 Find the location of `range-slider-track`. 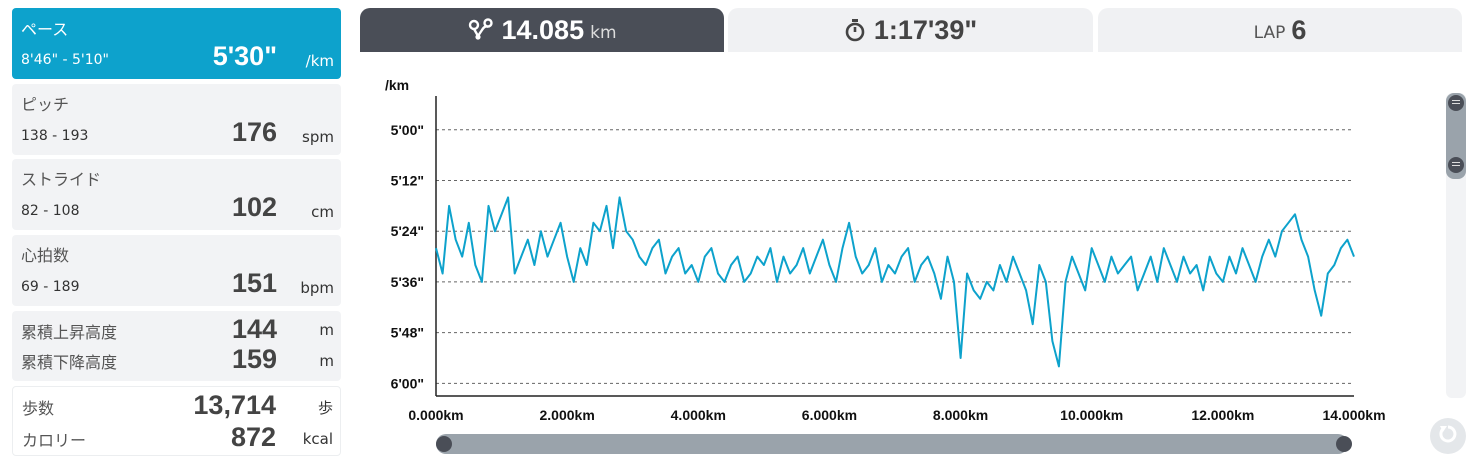

range-slider-track is located at coordinates (892, 444).